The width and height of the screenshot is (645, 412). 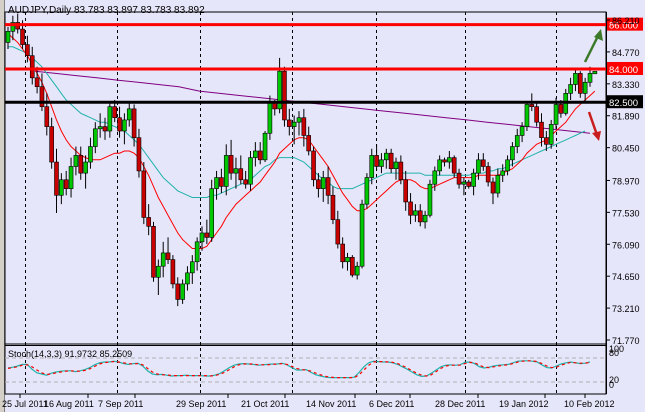 What do you see at coordinates (589, 404) in the screenshot?
I see `time-label: 10 Feb 2012` at bounding box center [589, 404].